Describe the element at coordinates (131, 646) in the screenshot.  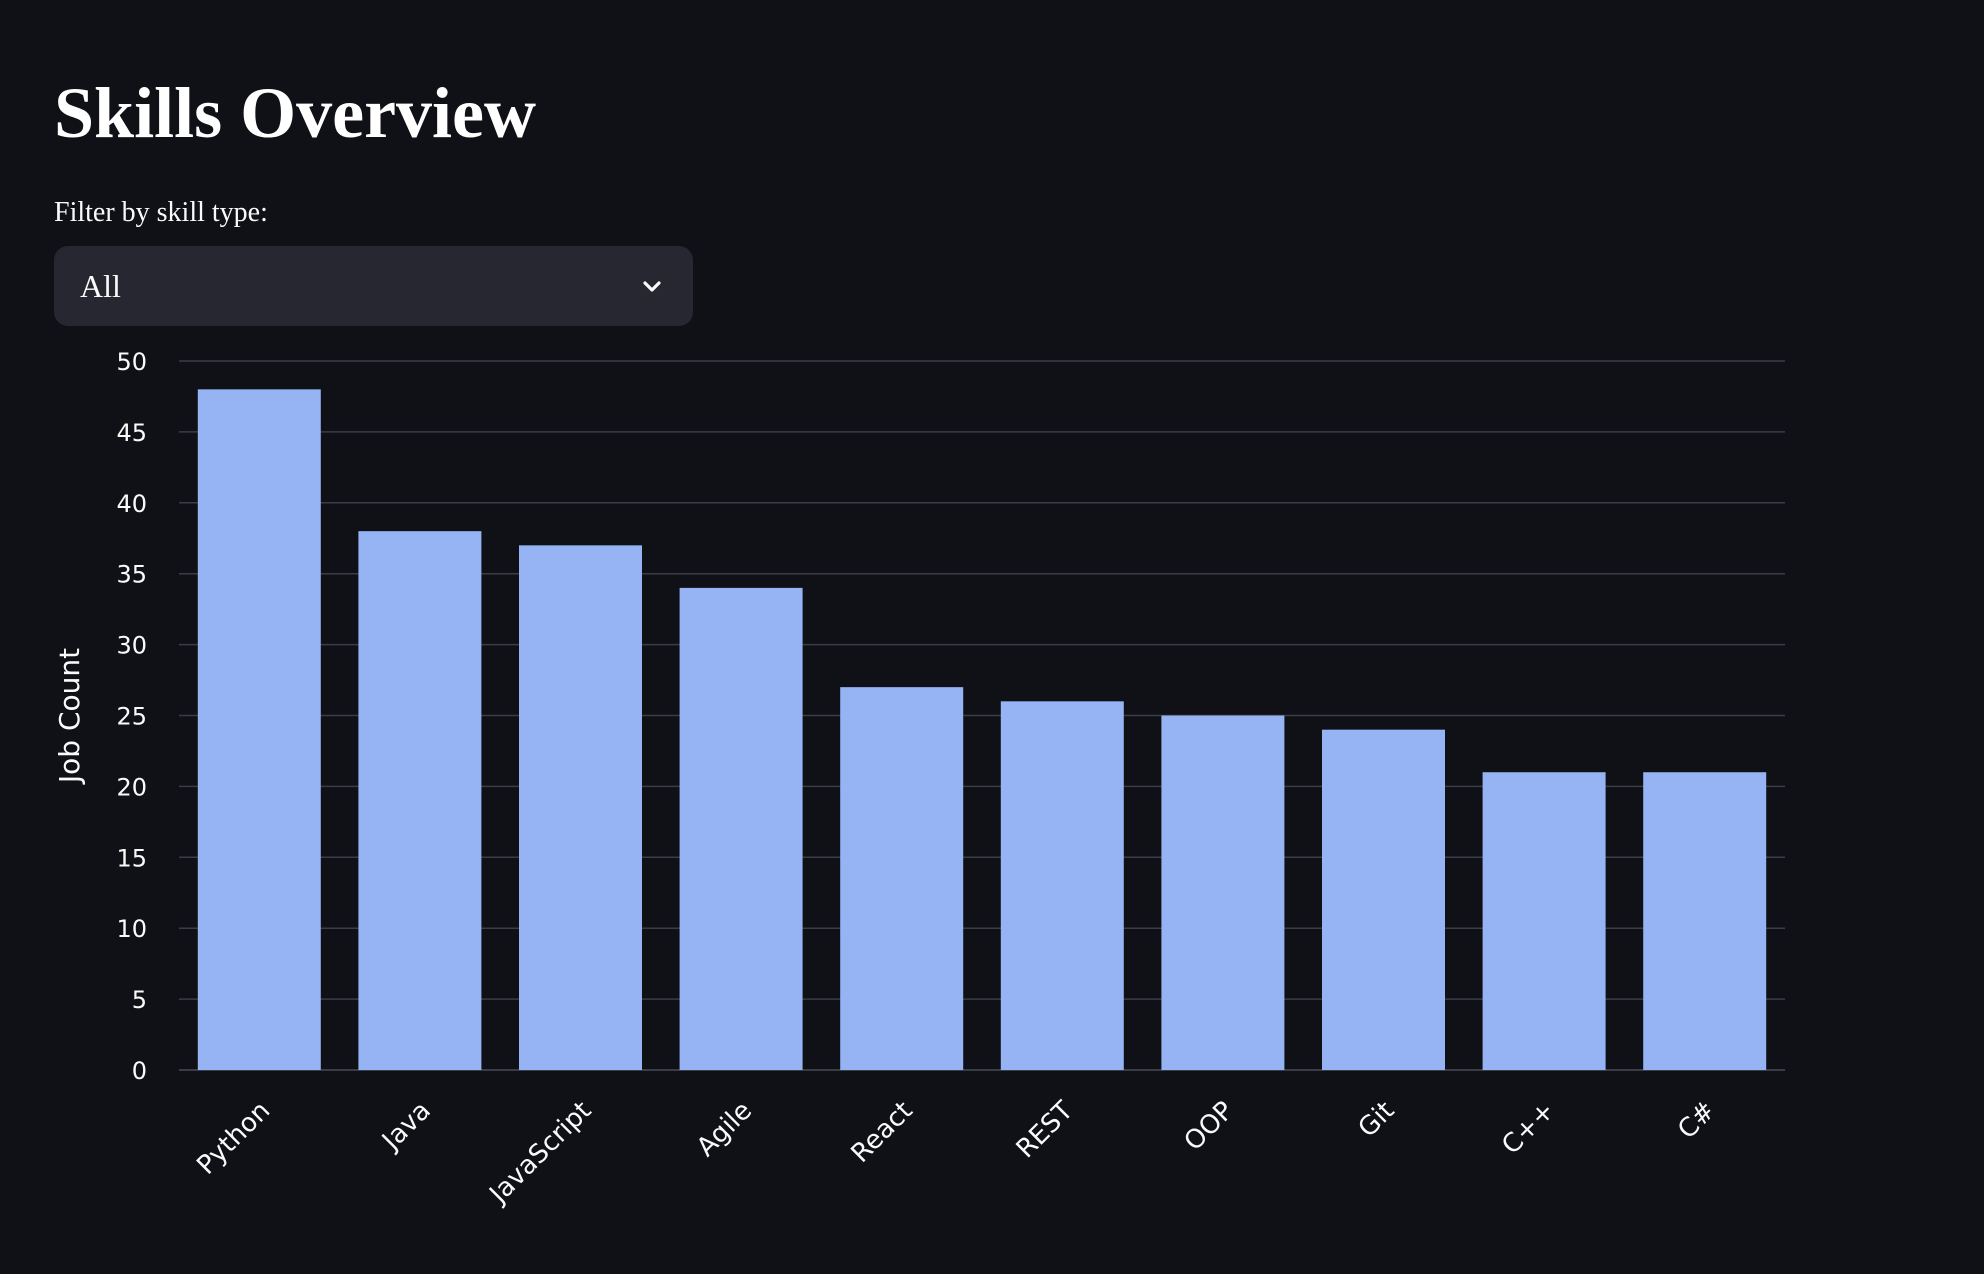
I see `y-tick-label: 30` at that location.